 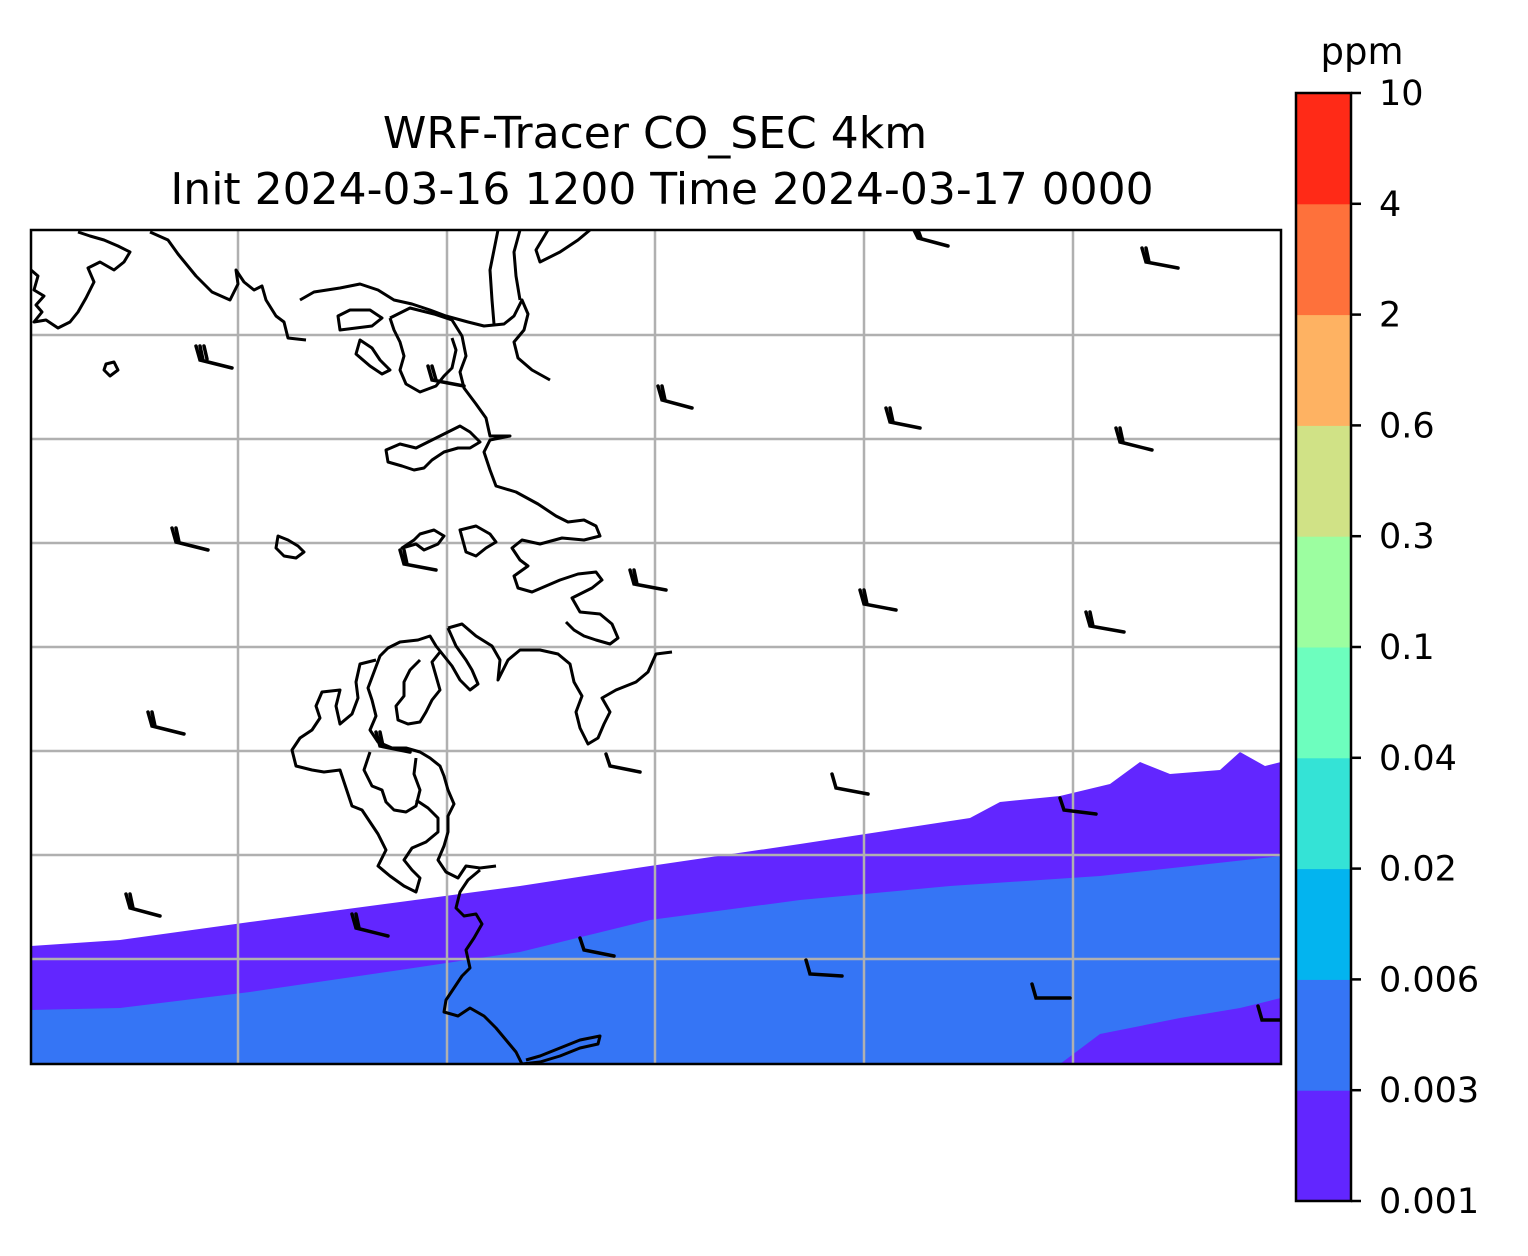 What do you see at coordinates (655, 133) in the screenshot?
I see `title-line-1: WRF-Tracer CO_SEC 4km` at bounding box center [655, 133].